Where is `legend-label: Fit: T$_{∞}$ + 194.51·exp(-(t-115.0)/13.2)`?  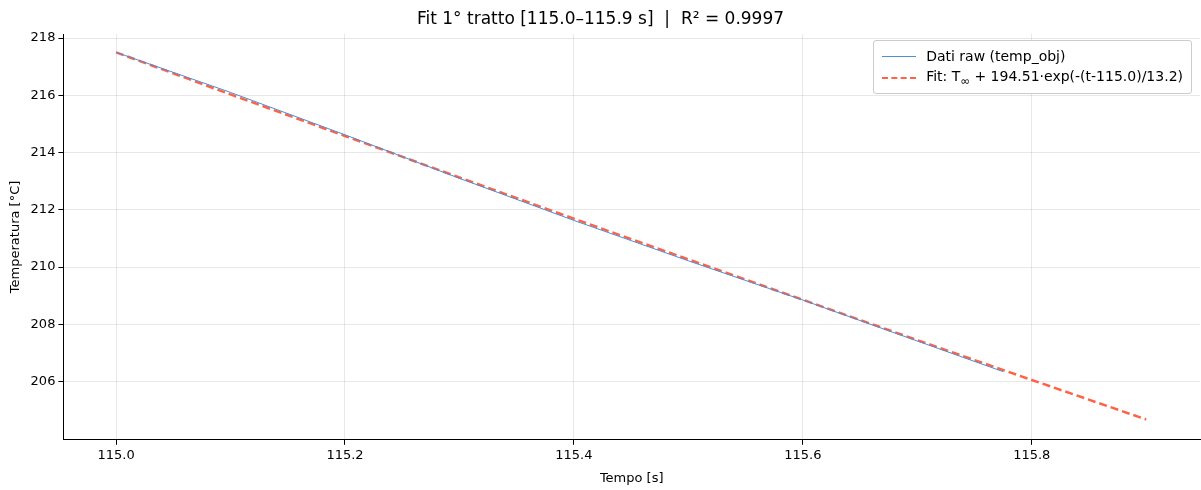 legend-label: Fit: T$_{∞}$ + 194.51·exp(-(t-115.0)/13.2) is located at coordinates (1054, 78).